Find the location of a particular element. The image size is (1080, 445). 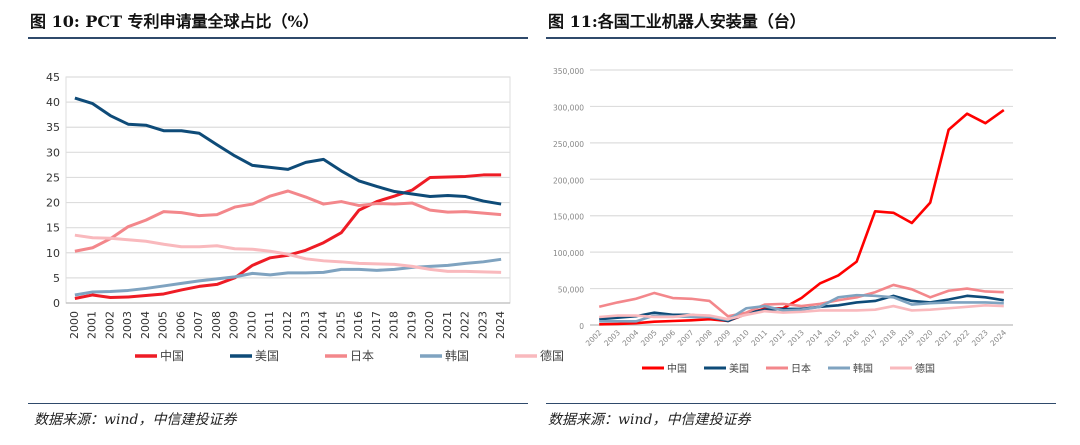

right-source: 数据来源：wind，中信建投证券 is located at coordinates (649, 420).